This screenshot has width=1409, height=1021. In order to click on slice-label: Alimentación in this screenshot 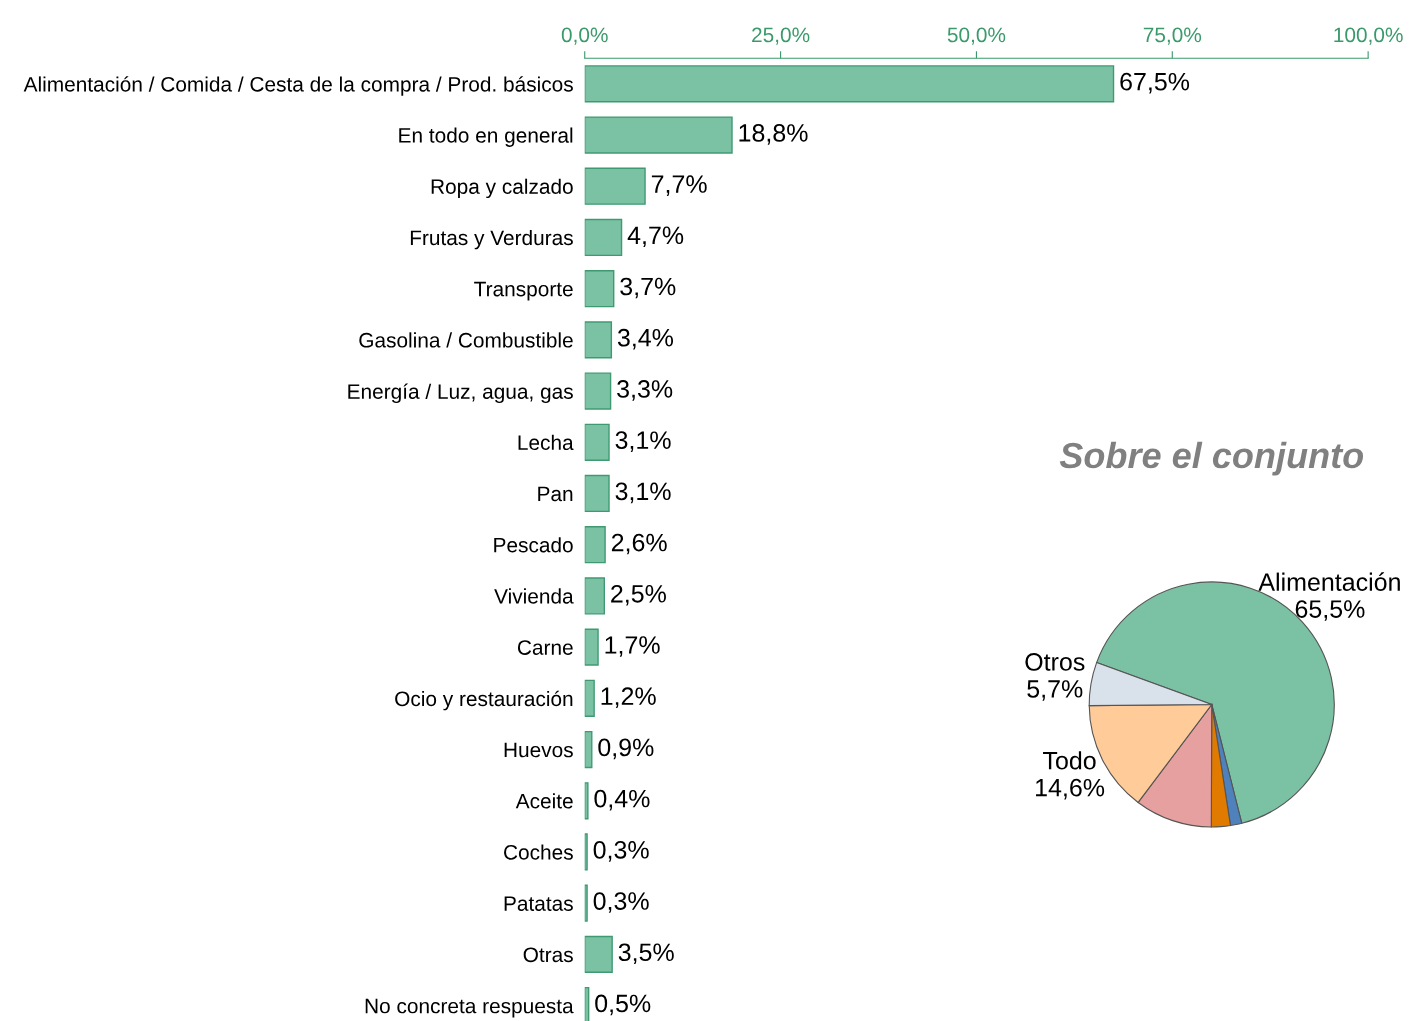, I will do `click(1329, 581)`.